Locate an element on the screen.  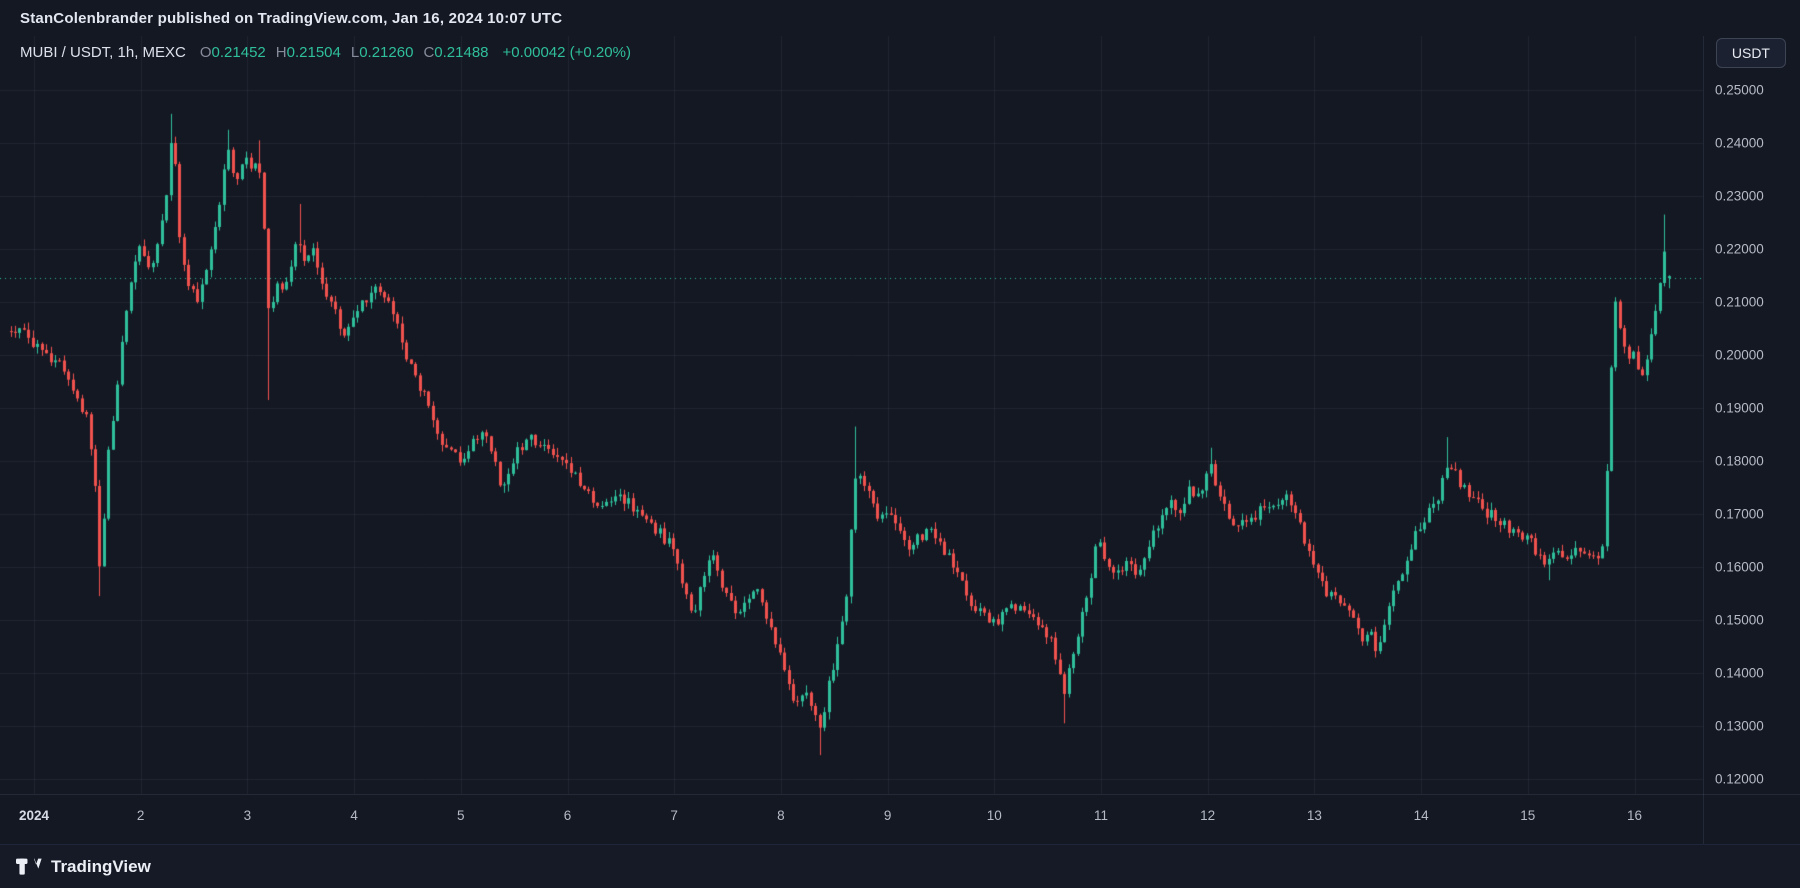
ohlc-close-value: 0.21488 is located at coordinates (461, 52).